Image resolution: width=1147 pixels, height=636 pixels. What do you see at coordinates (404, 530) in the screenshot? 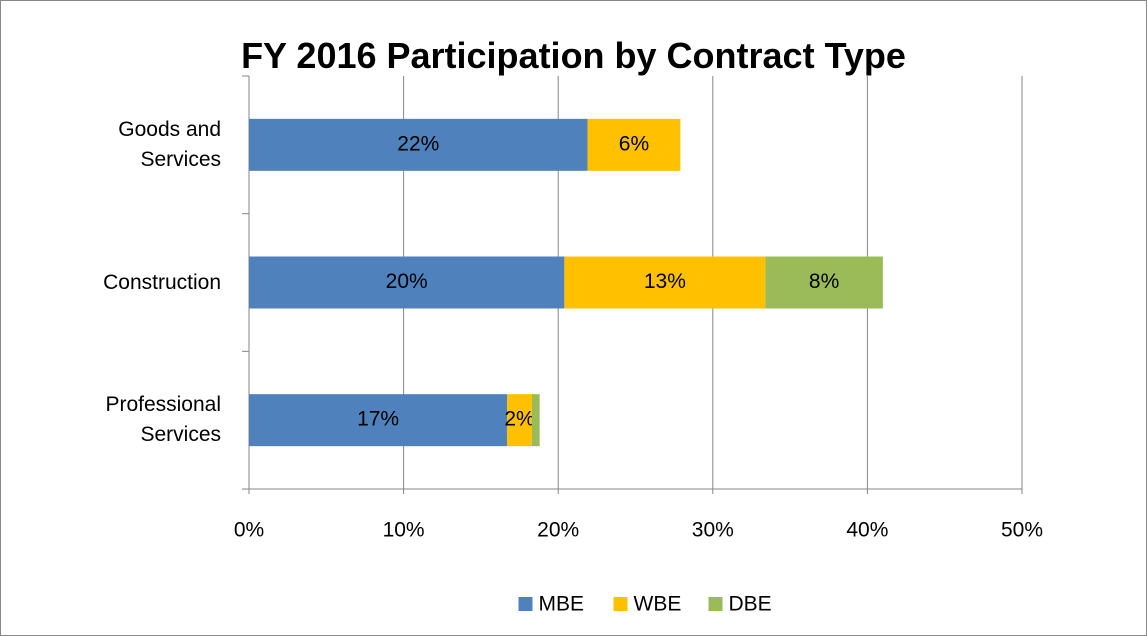
I see `x-tick-label: 10%` at bounding box center [404, 530].